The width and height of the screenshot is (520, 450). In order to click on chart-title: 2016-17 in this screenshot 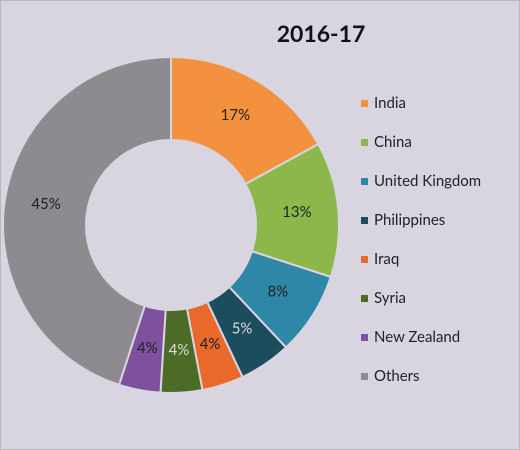, I will do `click(321, 33)`.